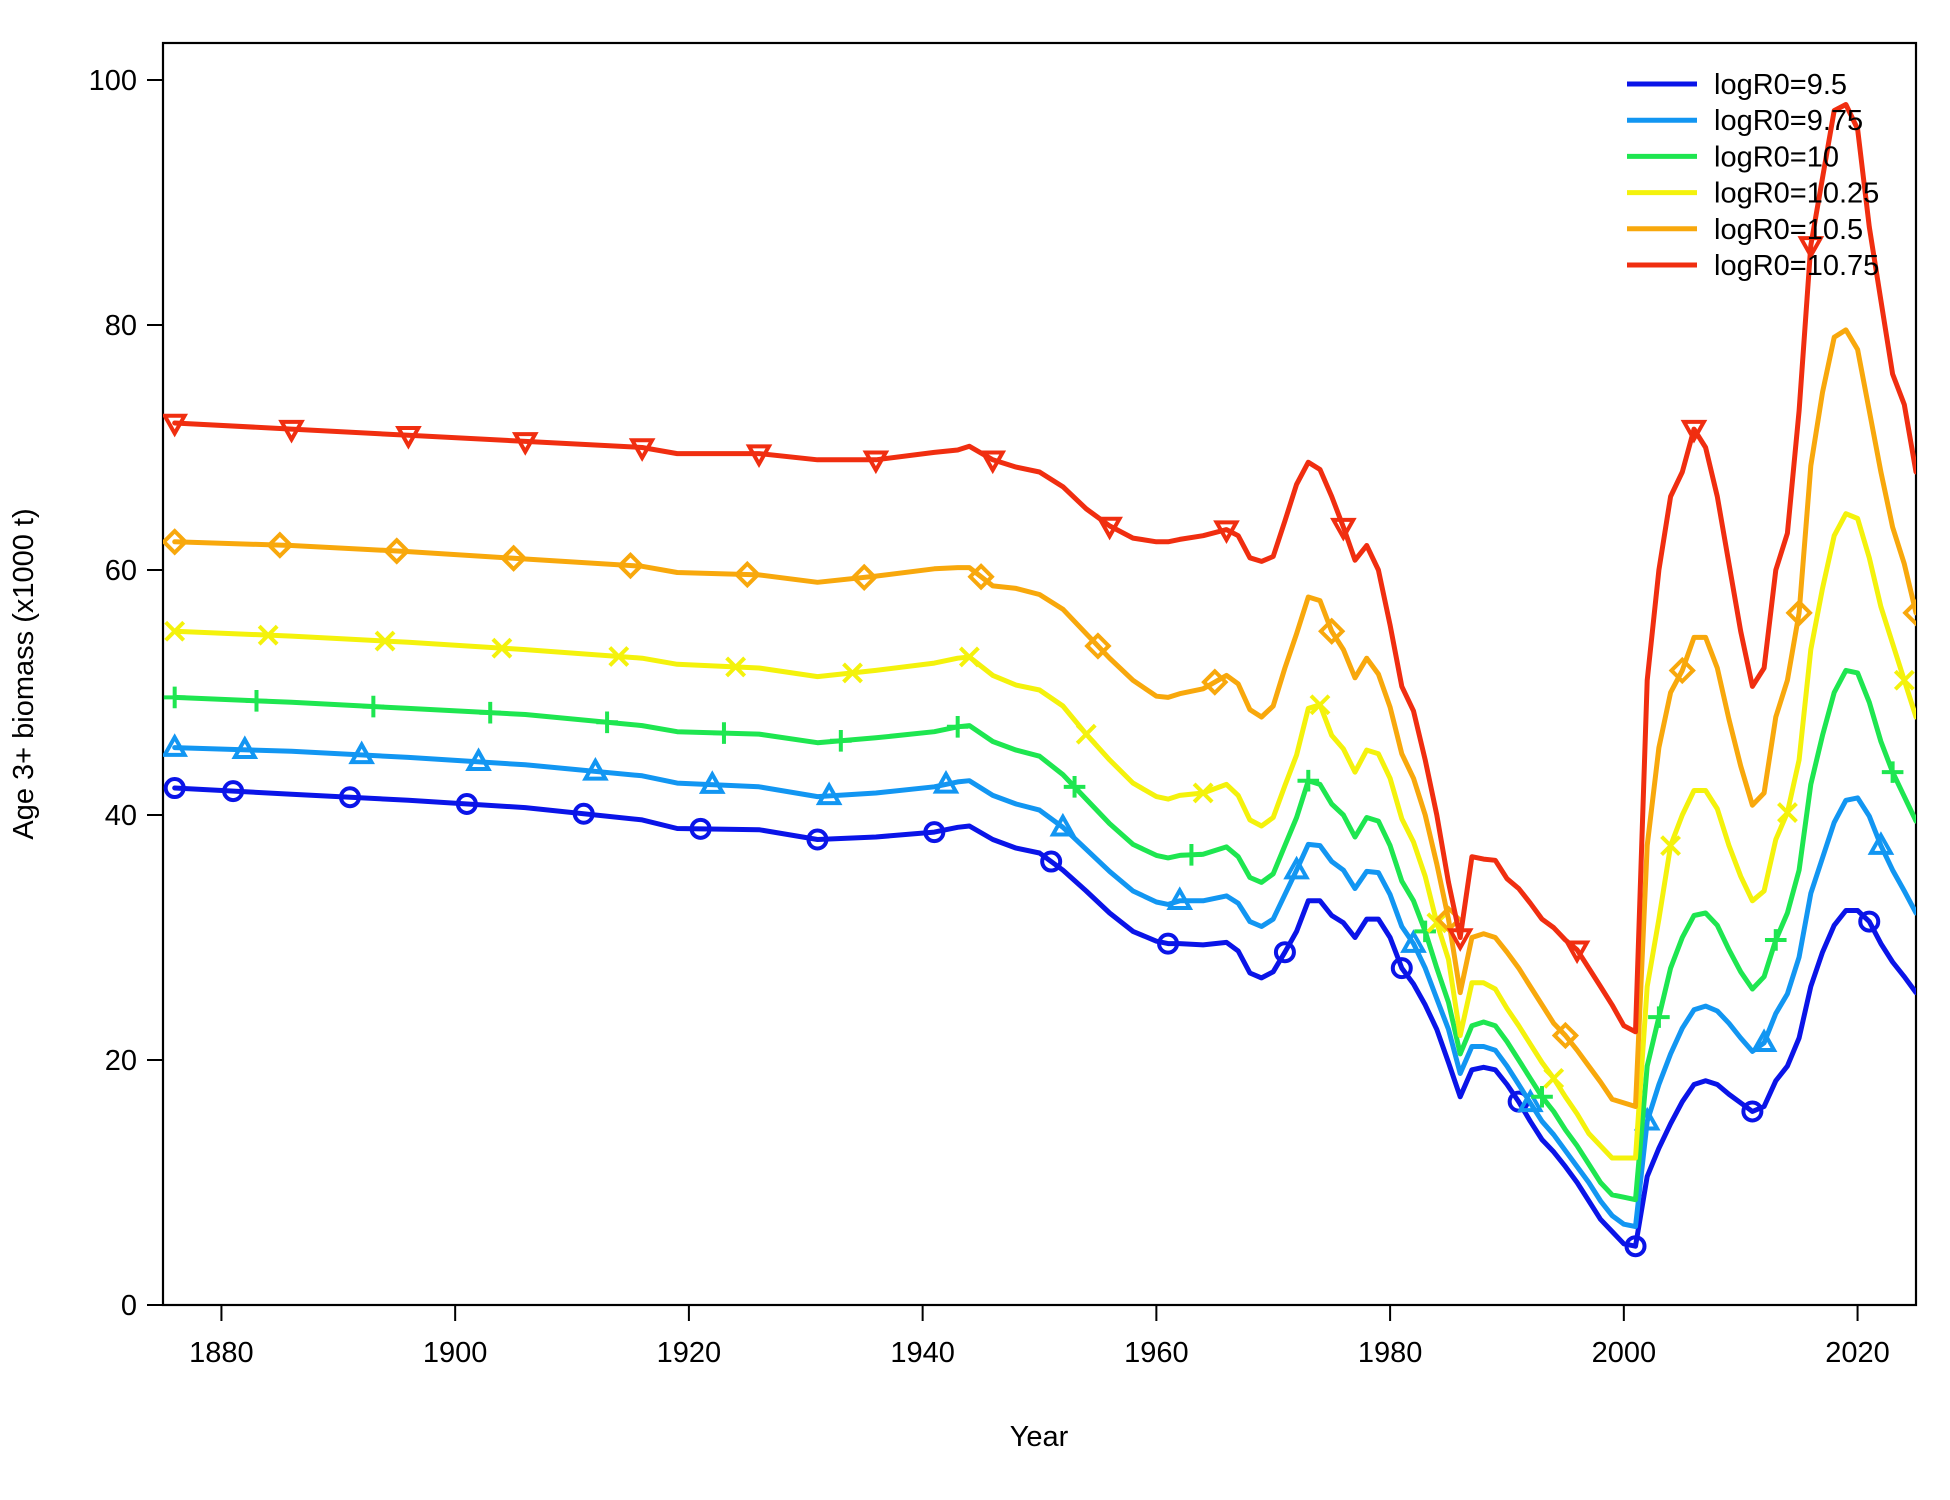 This screenshot has height=1500, width=1950. What do you see at coordinates (129, 1306) in the screenshot?
I see `y-tick-label: 0` at bounding box center [129, 1306].